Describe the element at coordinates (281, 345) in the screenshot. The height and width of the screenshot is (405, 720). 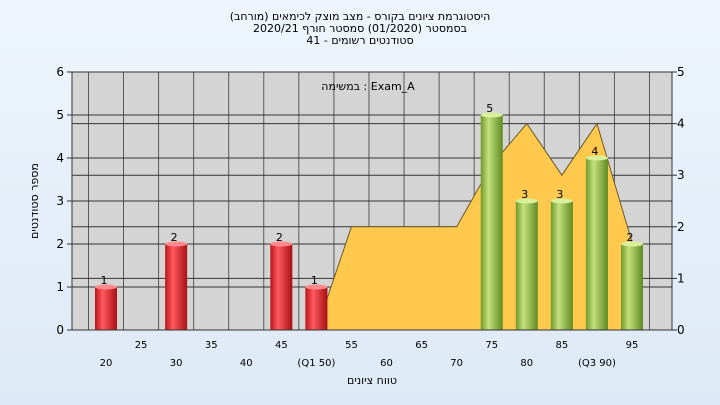
I see `x-tick-label: 45` at that location.